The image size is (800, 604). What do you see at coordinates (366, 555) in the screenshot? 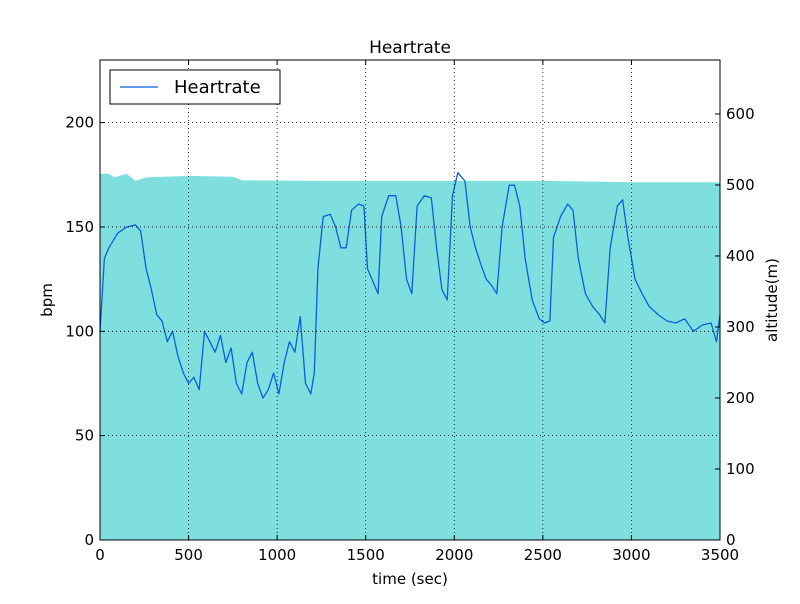
I see `x-tick-label: 1500` at bounding box center [366, 555].